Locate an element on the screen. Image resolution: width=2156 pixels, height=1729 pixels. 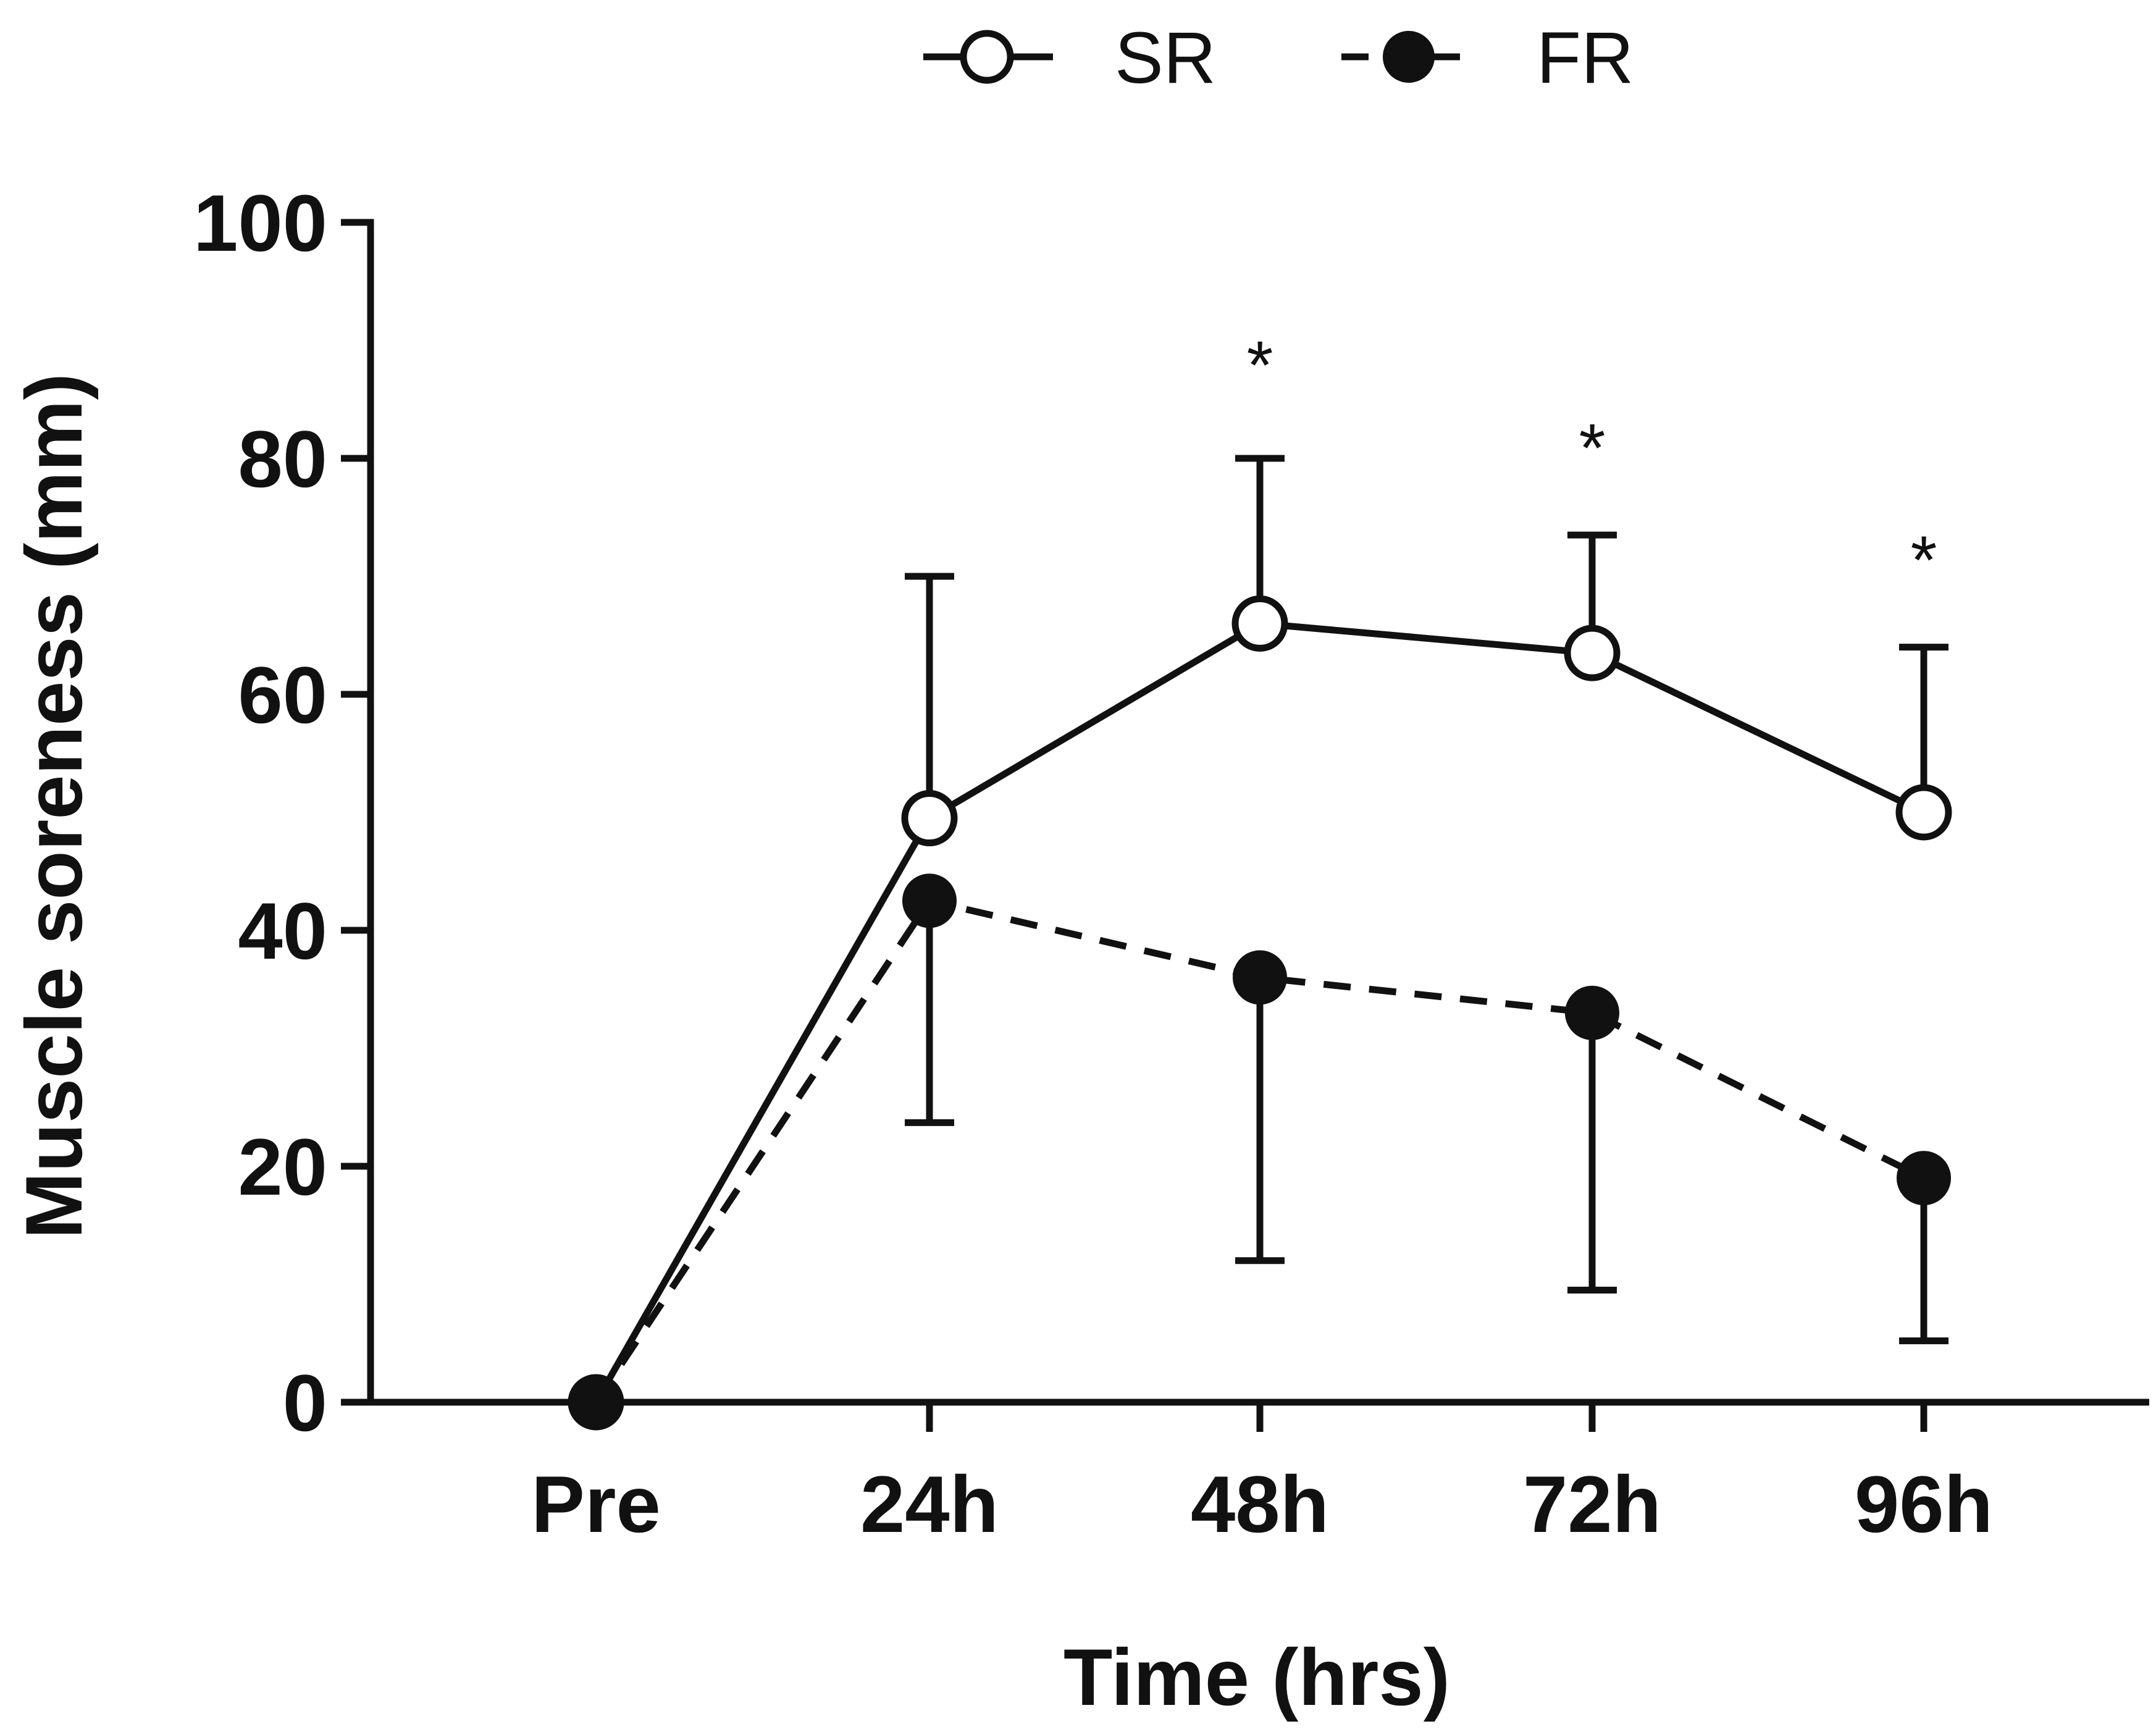
y-tick-label: 0 is located at coordinates (305, 1403).